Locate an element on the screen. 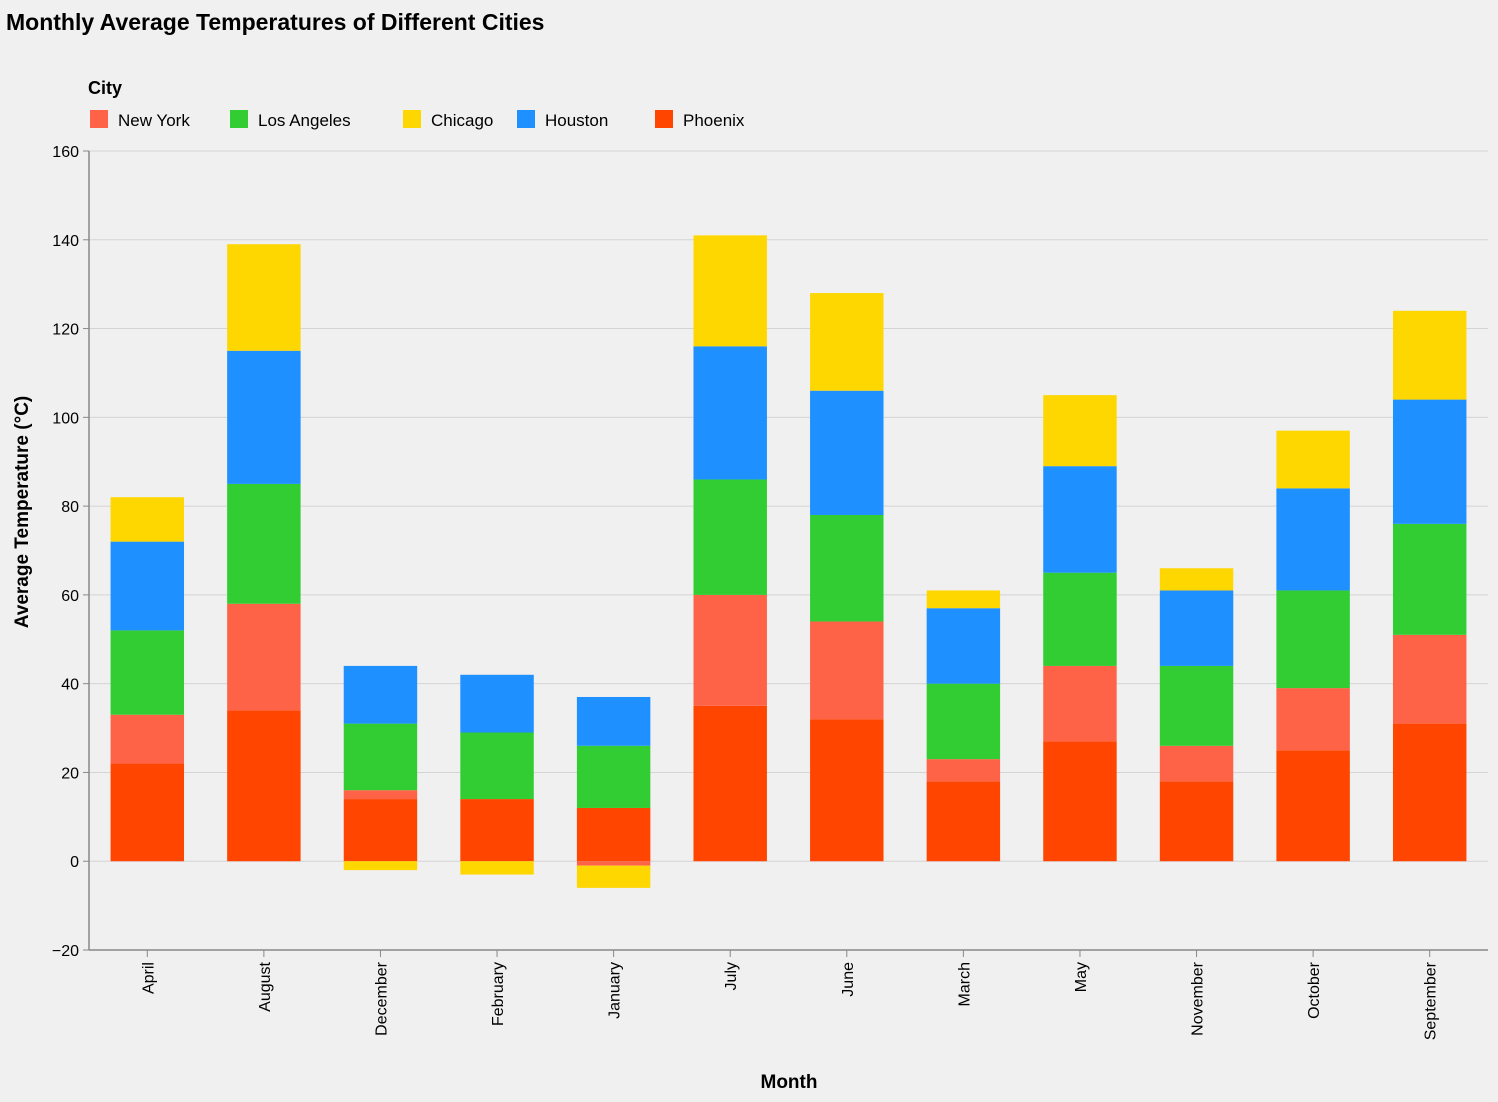  y-tick-label: 60 is located at coordinates (70, 596).